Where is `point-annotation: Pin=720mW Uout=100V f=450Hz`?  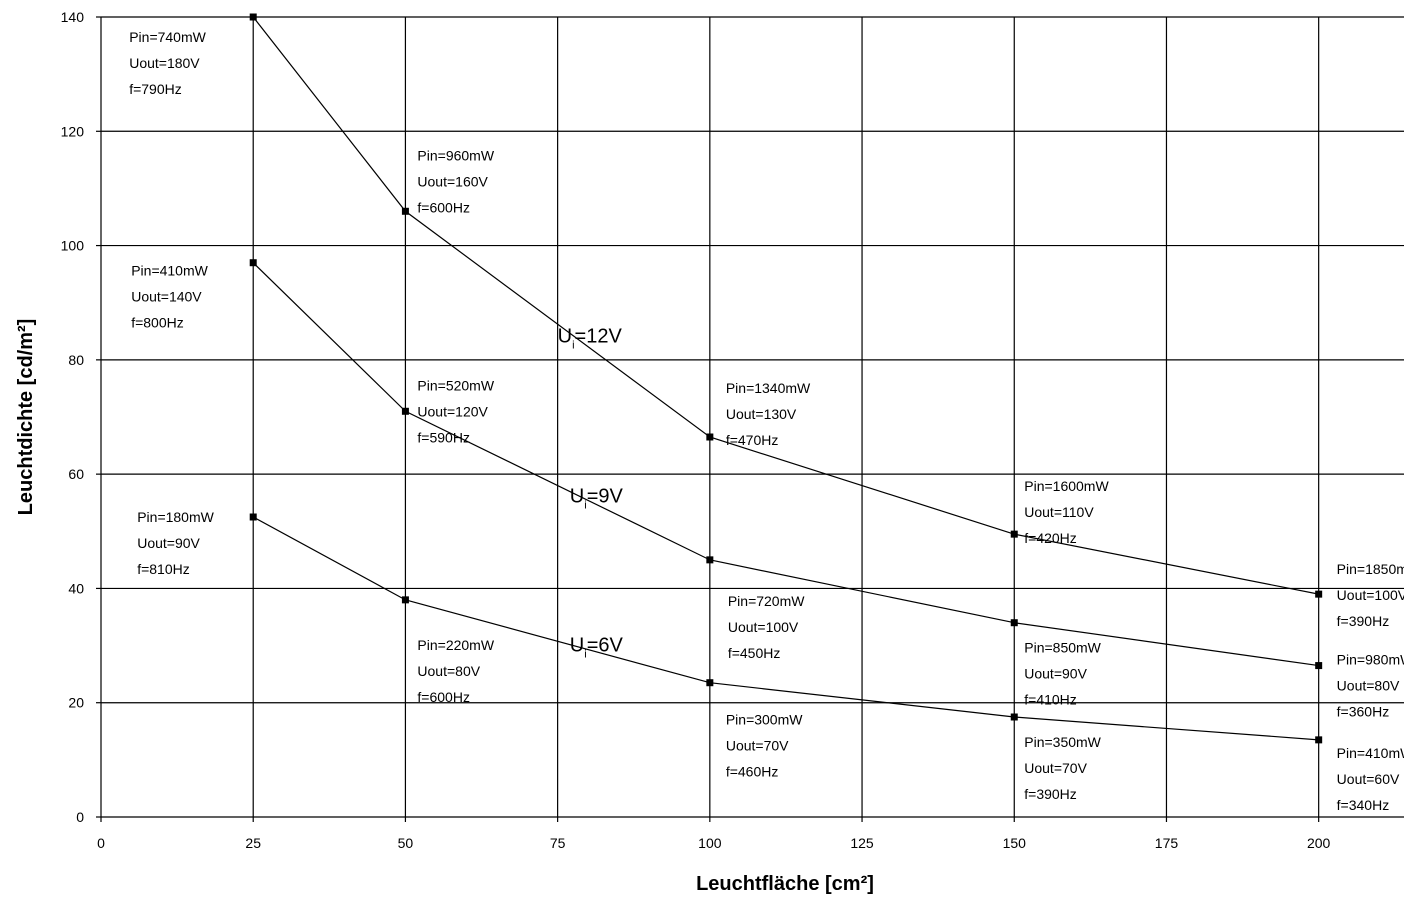 point-annotation: Pin=720mW Uout=100V f=450Hz is located at coordinates (766, 627).